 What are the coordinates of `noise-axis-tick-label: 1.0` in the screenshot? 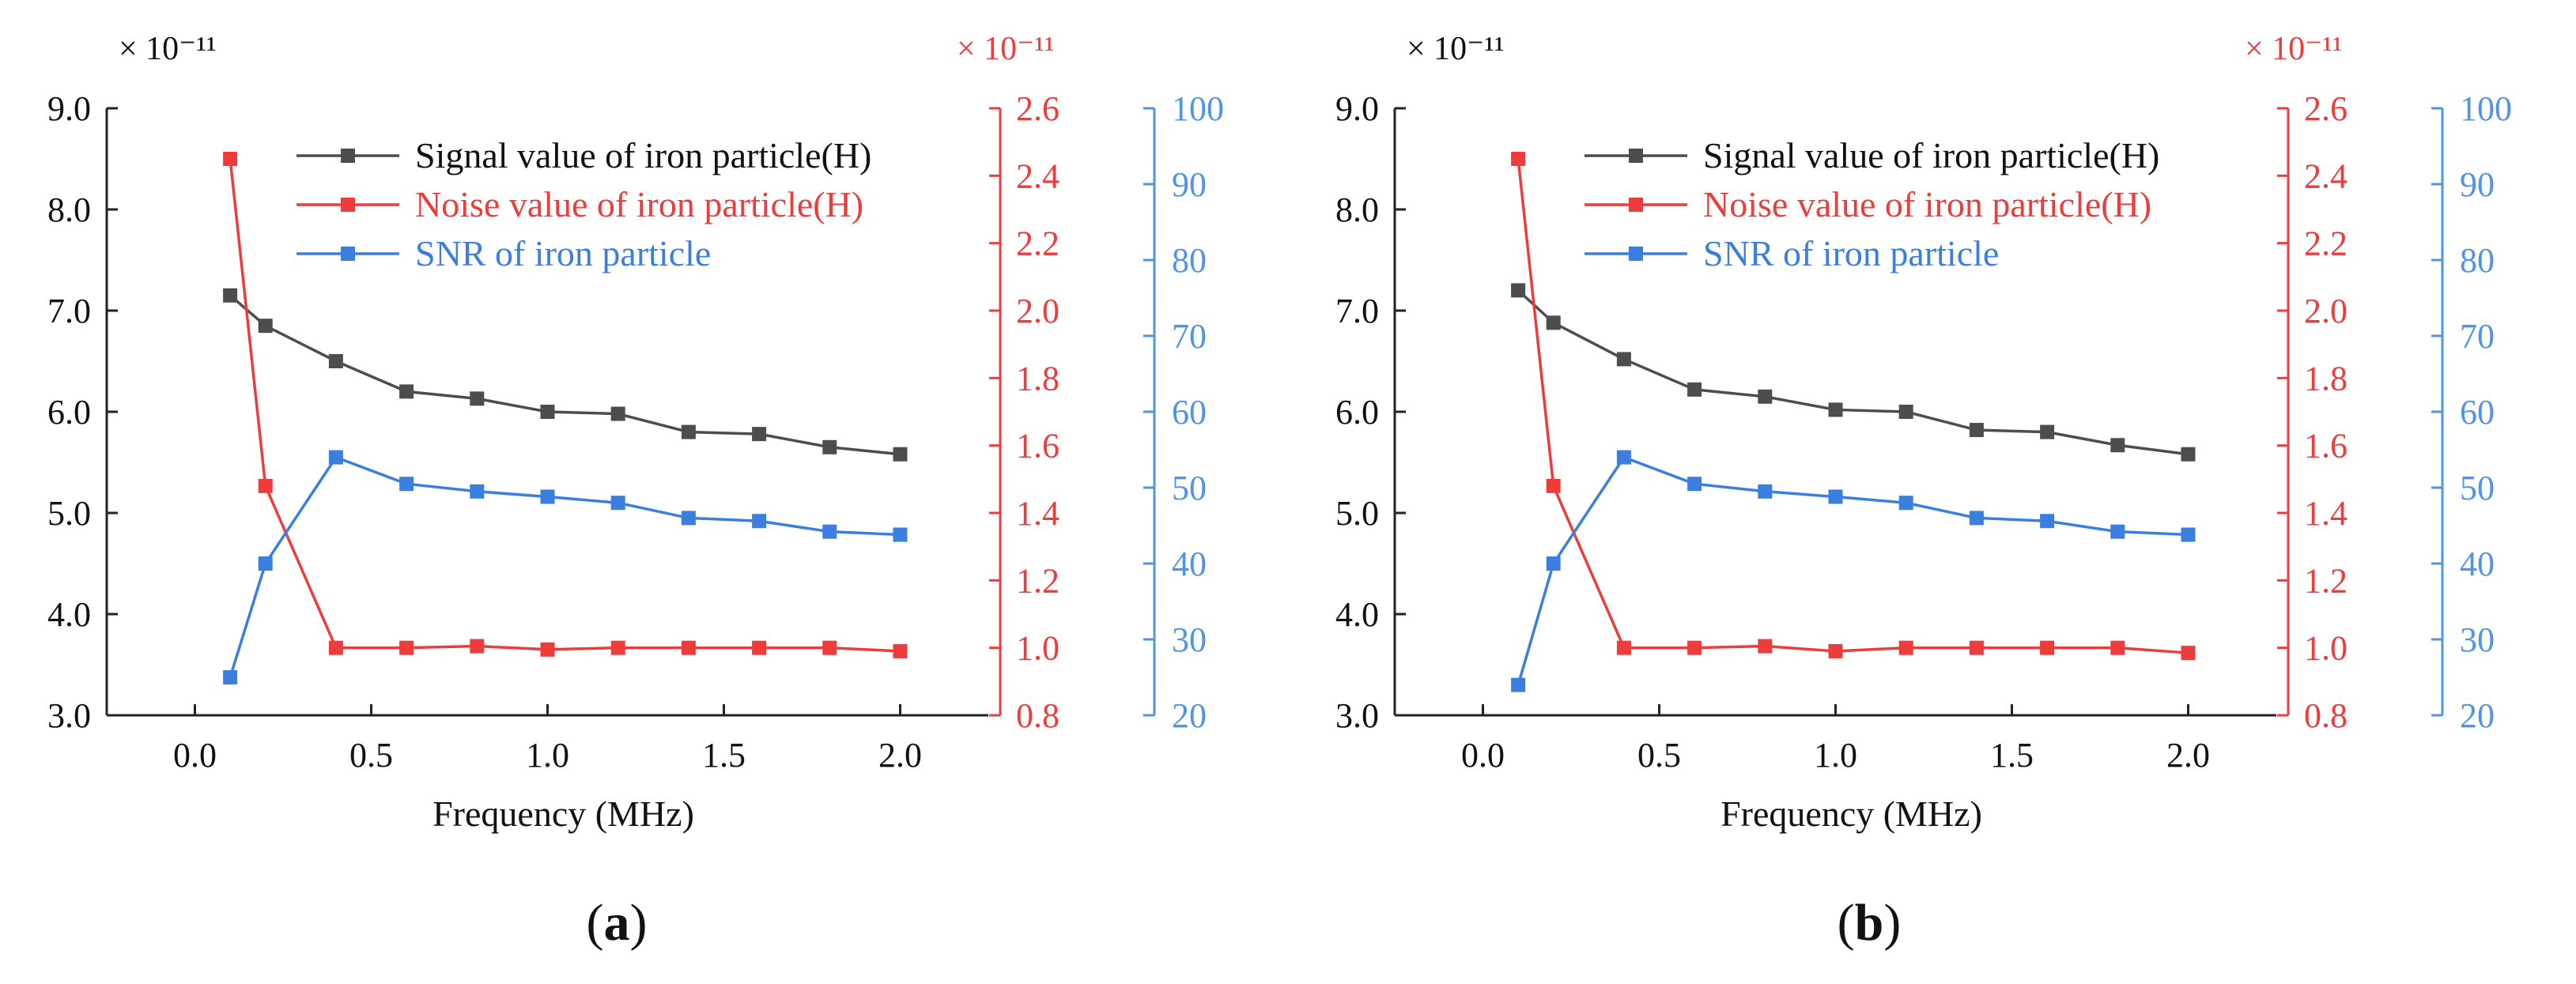 It's located at (1037, 648).